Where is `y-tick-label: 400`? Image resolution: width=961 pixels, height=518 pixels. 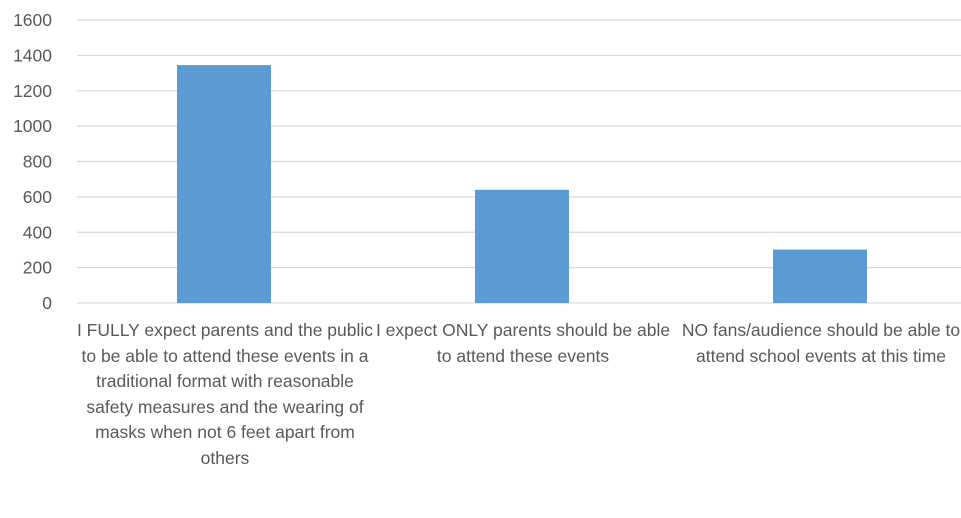 y-tick-label: 400 is located at coordinates (37, 232).